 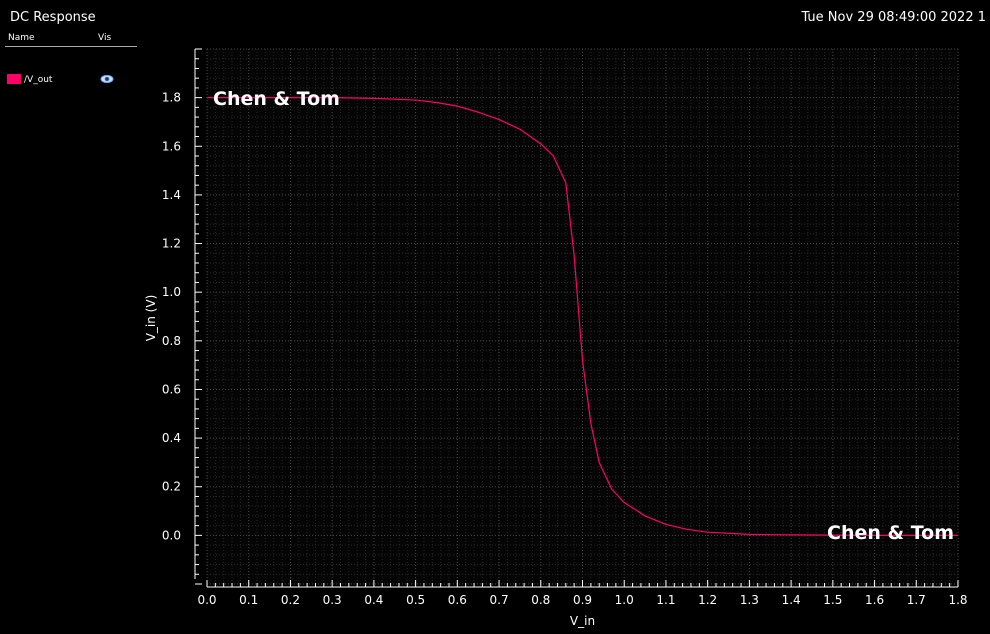 What do you see at coordinates (171, 195) in the screenshot?
I see `y-tick-label: 1.4` at bounding box center [171, 195].